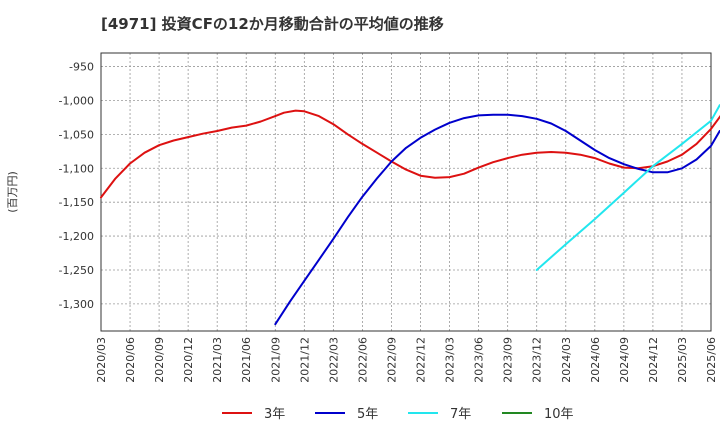 The height and width of the screenshot is (440, 720). What do you see at coordinates (12, 192) in the screenshot?
I see `y-axis-label: (百万円)` at bounding box center [12, 192].